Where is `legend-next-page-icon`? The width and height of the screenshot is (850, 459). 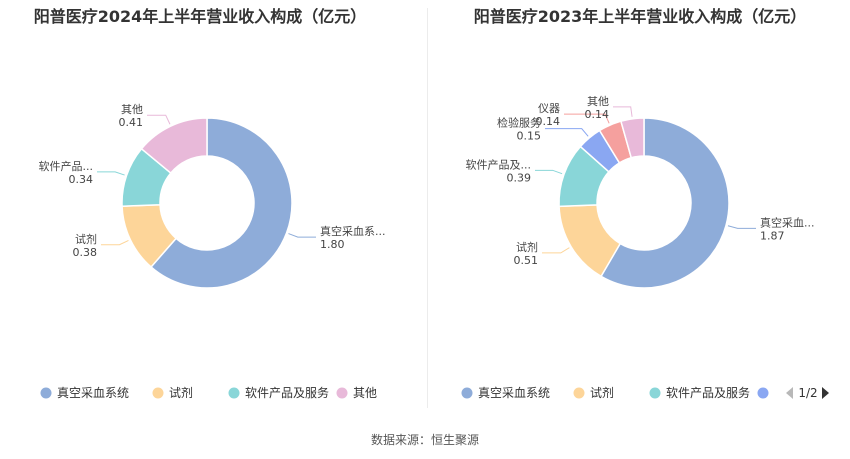
legend-next-page-icon is located at coordinates (825, 393).